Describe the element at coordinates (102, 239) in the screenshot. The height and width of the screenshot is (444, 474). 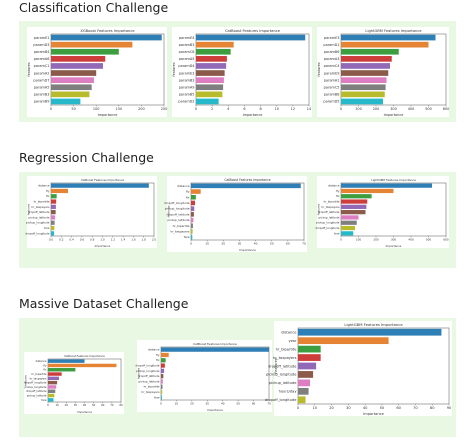
I see `x-tick-label: 1.0` at that location.